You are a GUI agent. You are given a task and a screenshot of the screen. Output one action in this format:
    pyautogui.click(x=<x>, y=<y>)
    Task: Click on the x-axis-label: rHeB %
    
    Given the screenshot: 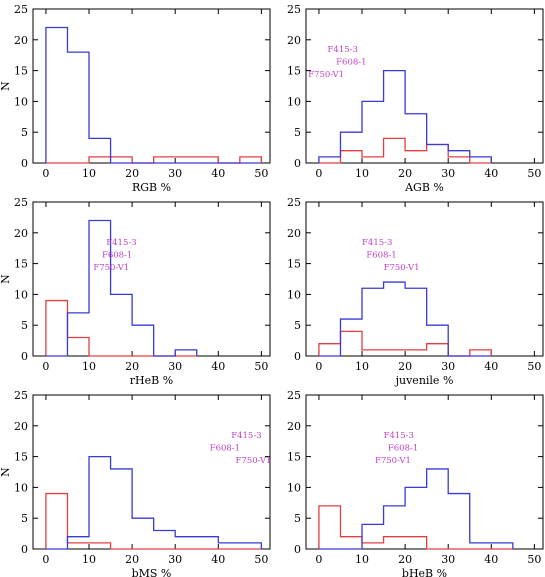 What is the action you would take?
    pyautogui.click(x=151, y=380)
    